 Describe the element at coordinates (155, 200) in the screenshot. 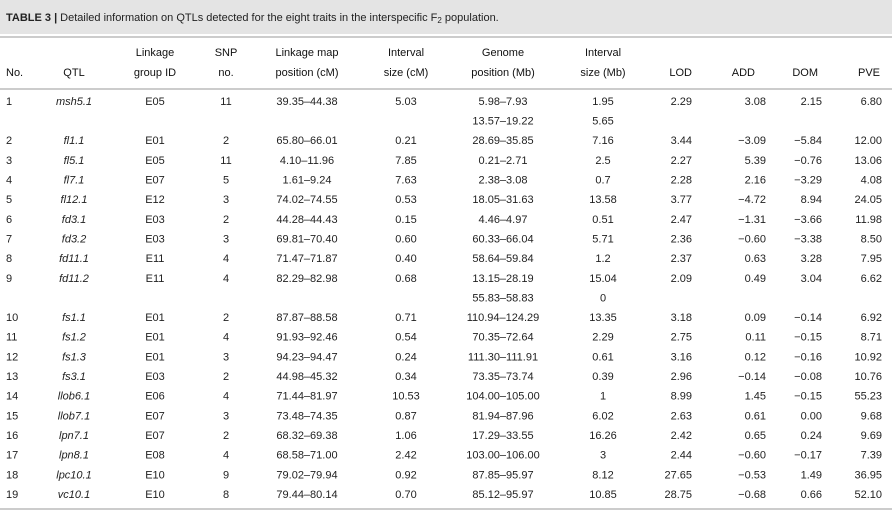

I see `cell: E12` at that location.